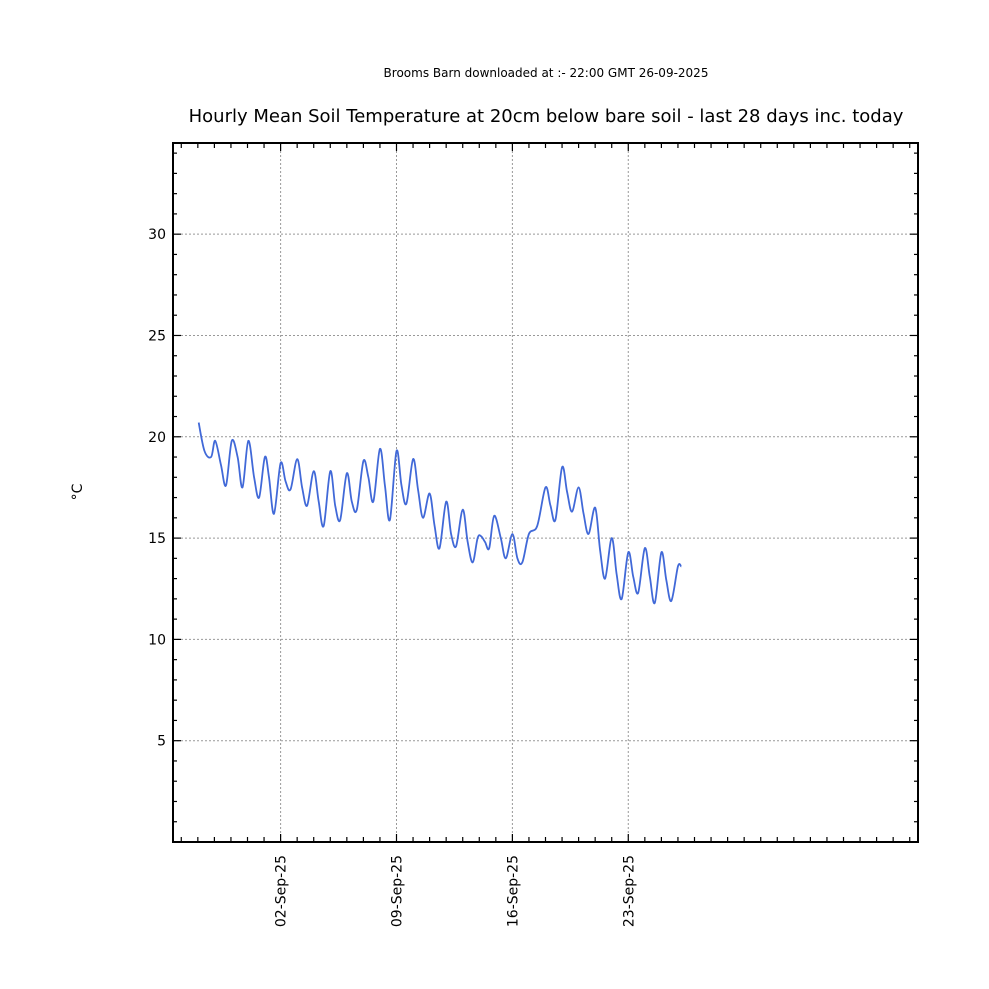  I want to click on y-tick-label: 15, so click(157, 539).